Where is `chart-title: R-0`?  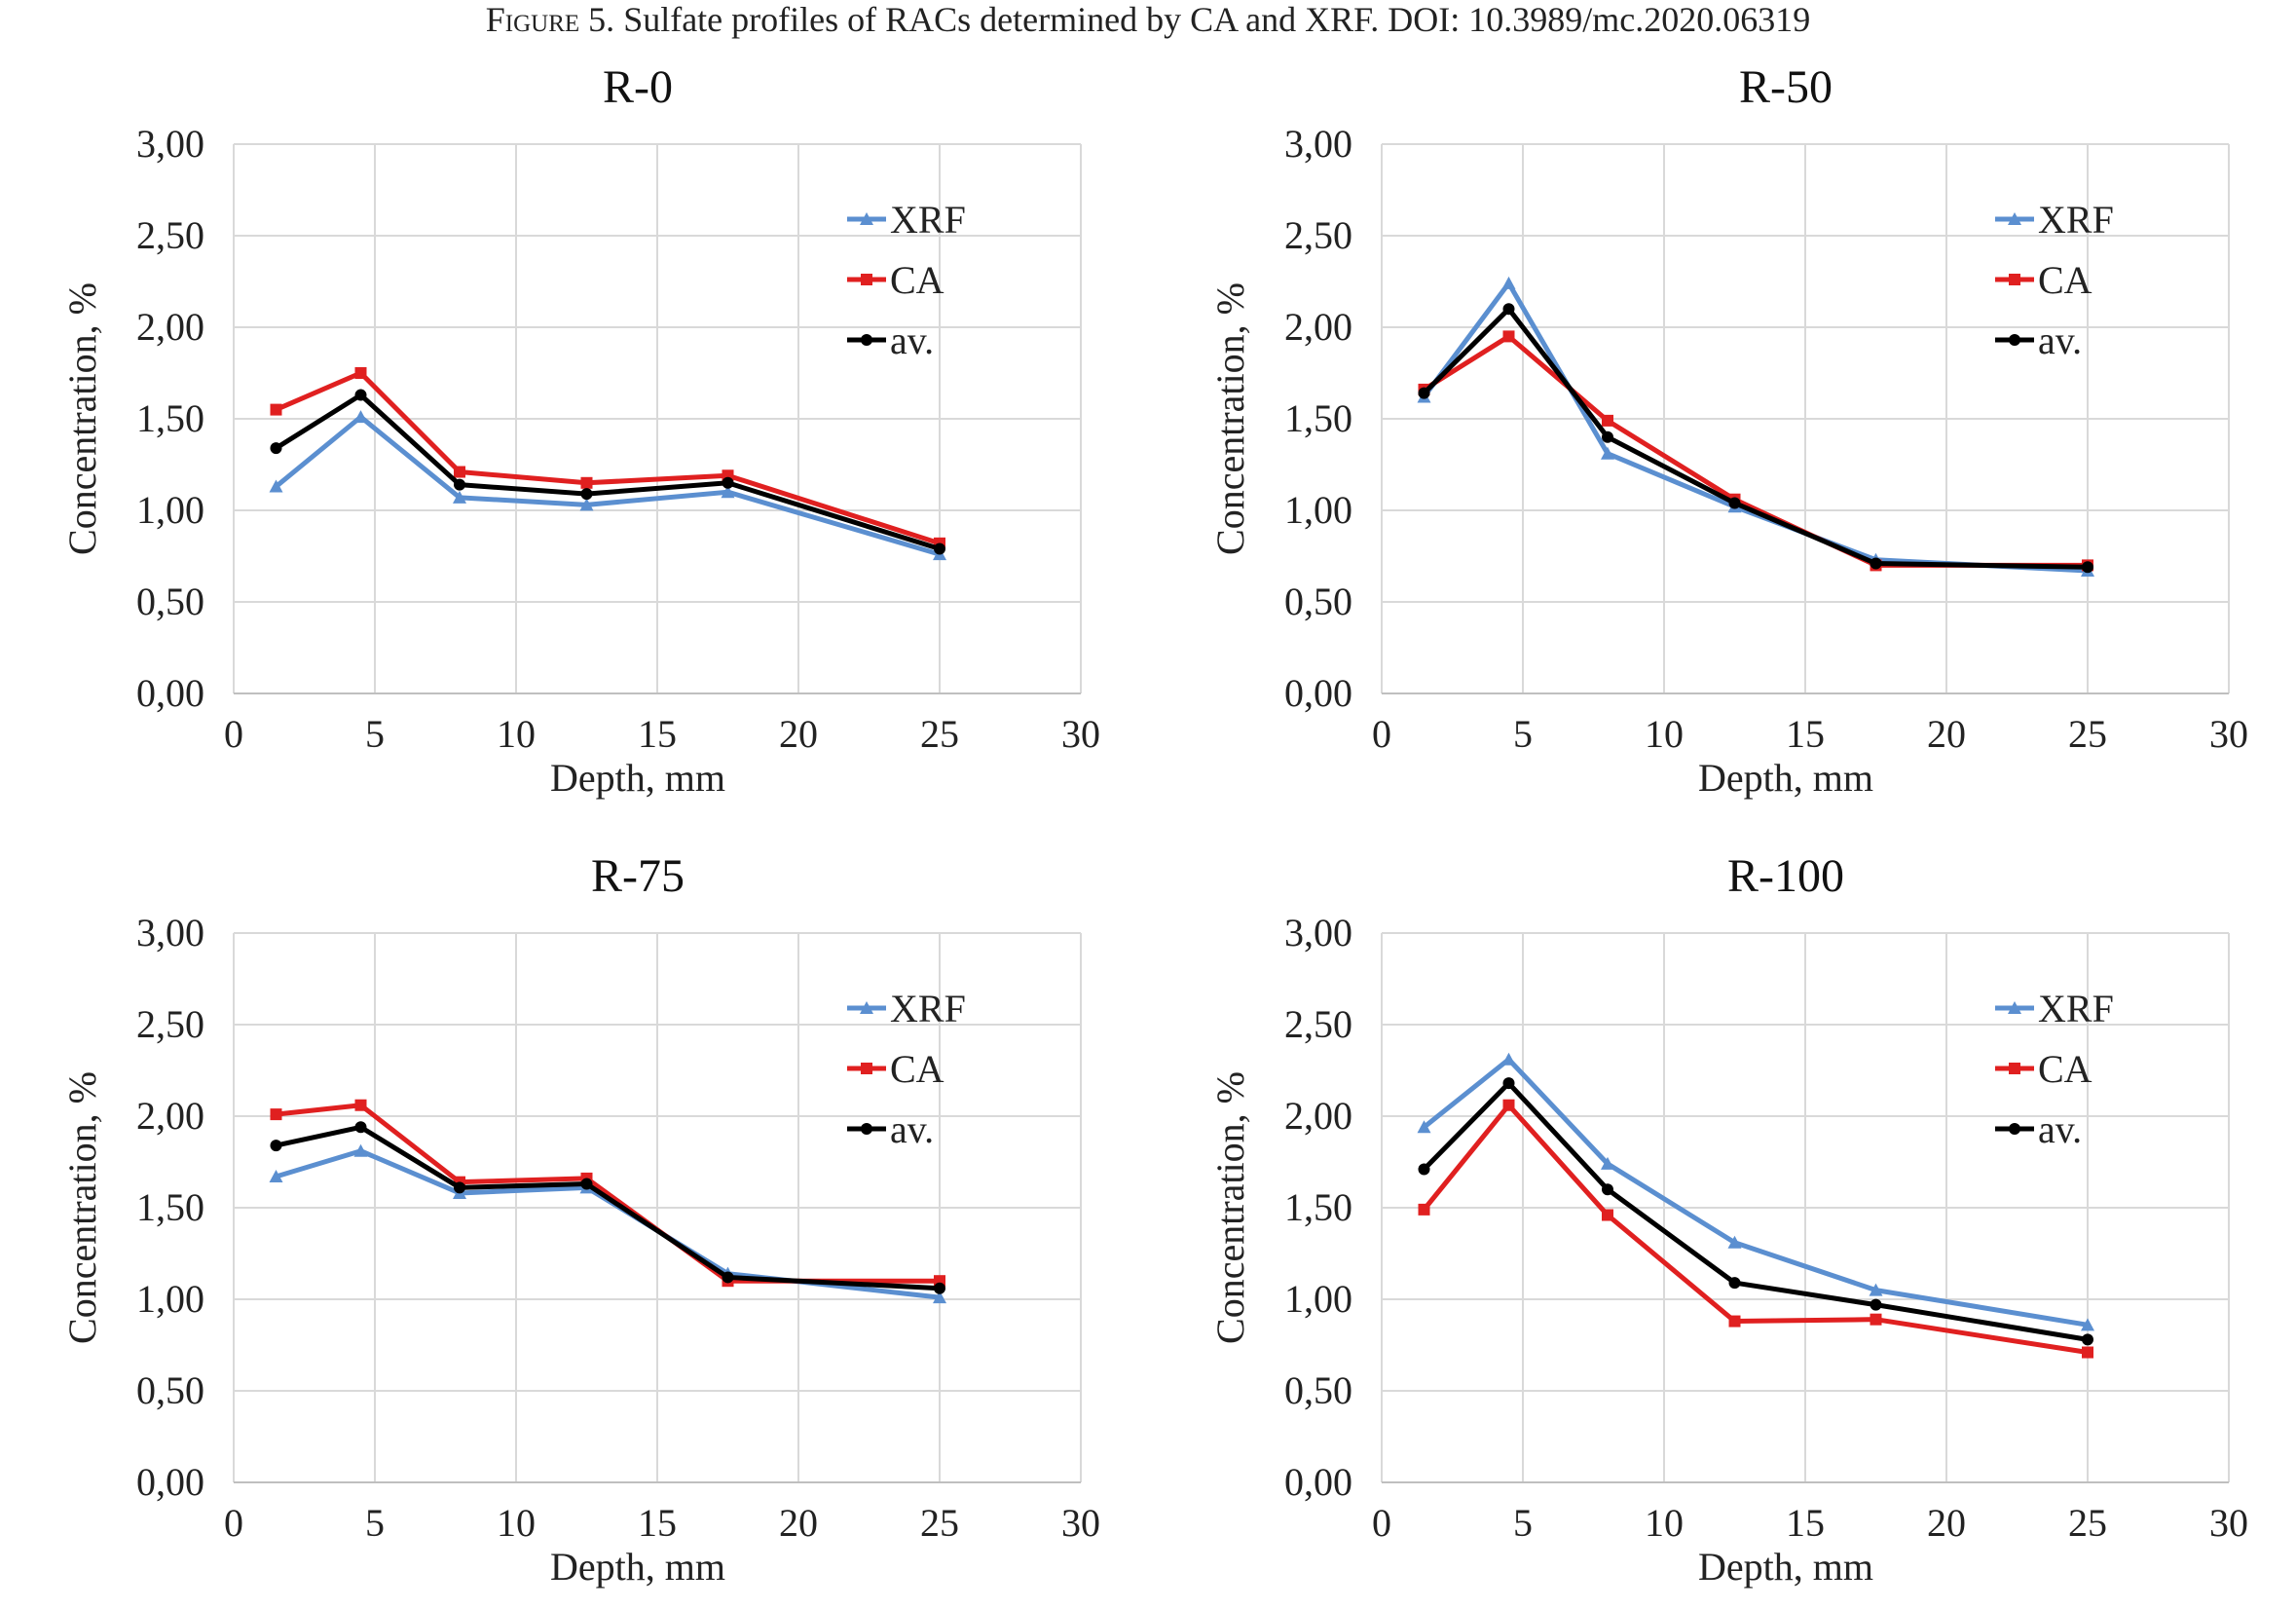 chart-title: R-0 is located at coordinates (638, 87).